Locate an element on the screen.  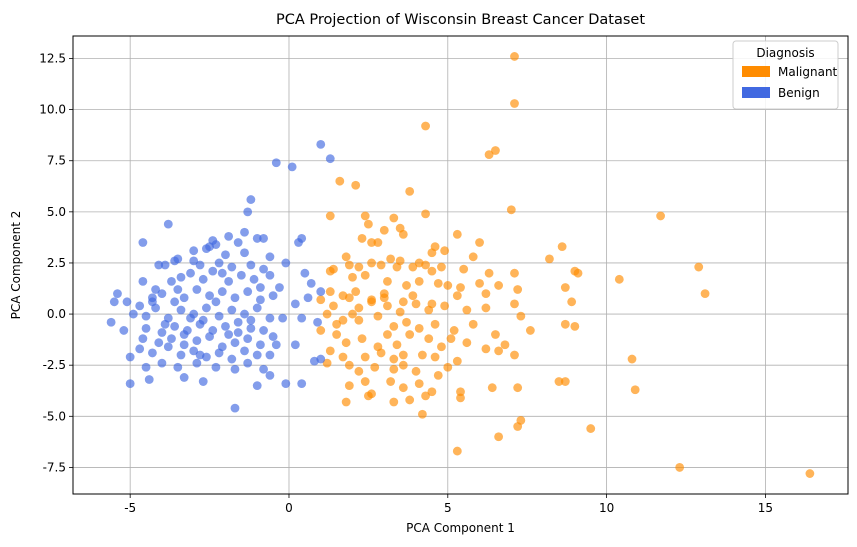
y-axis-label: PCA Component 2 is located at coordinates (16, 265).